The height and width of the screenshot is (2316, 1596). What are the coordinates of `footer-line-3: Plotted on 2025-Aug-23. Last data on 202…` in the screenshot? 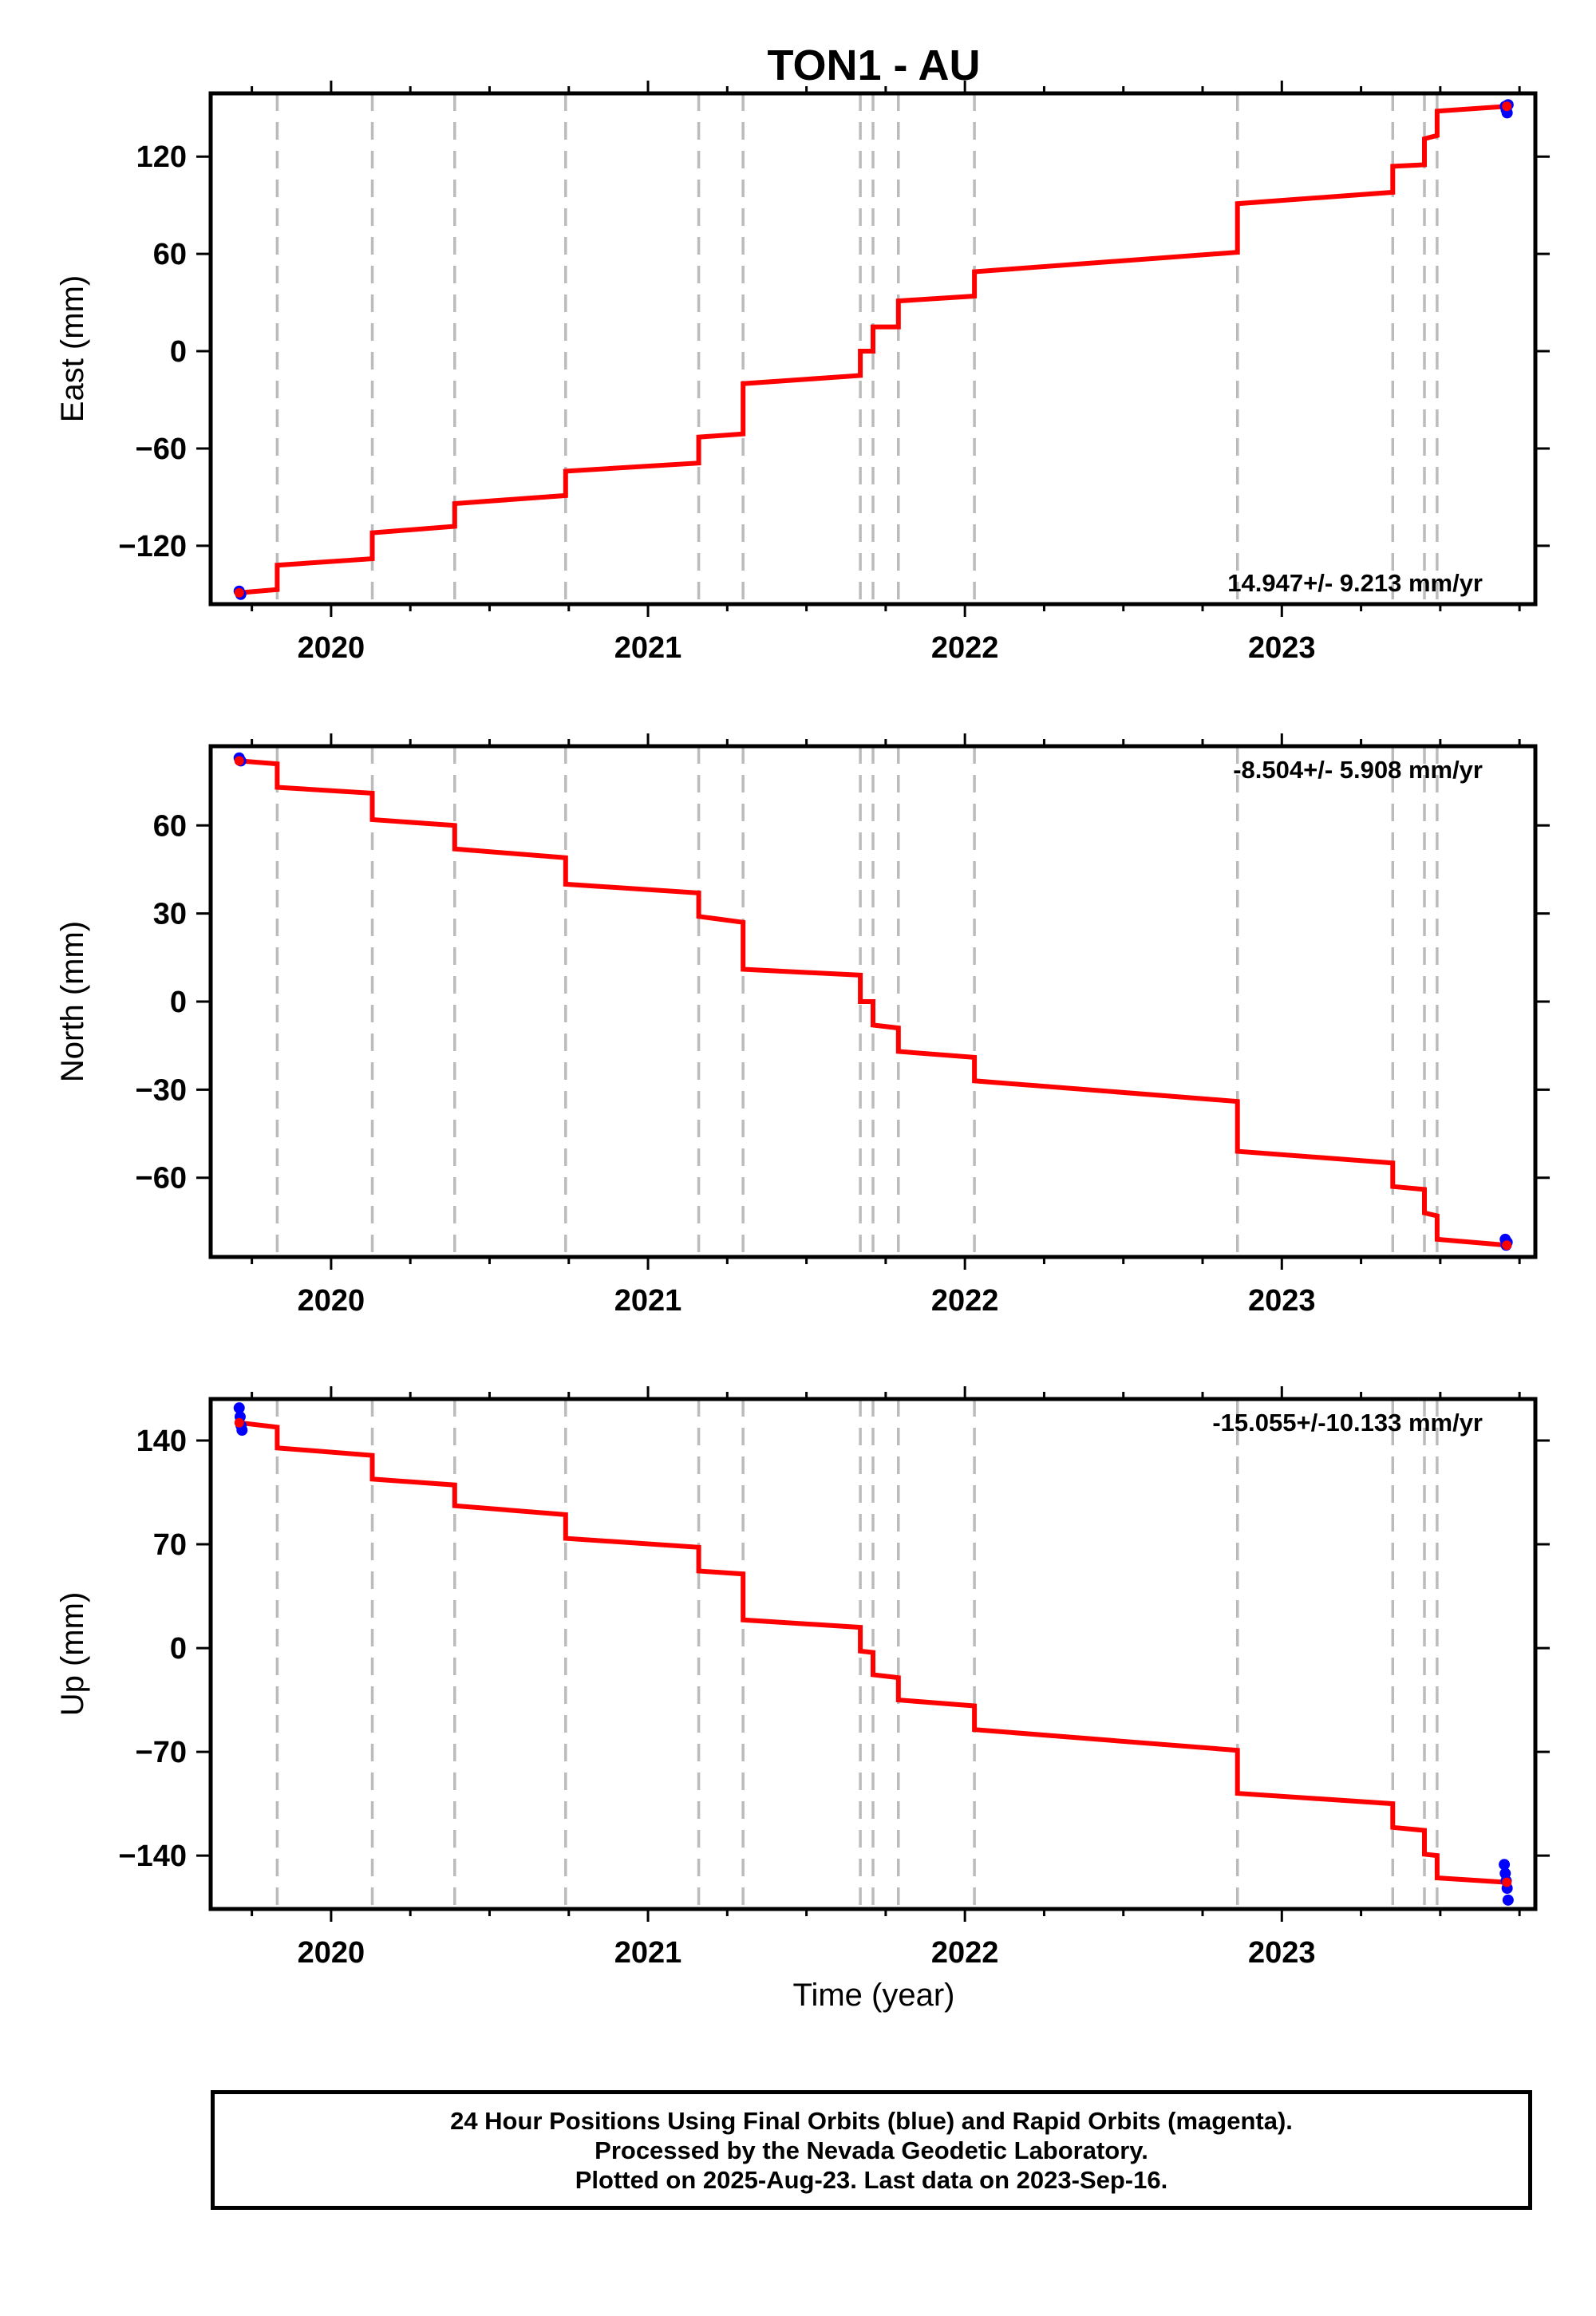 It's located at (871, 2179).